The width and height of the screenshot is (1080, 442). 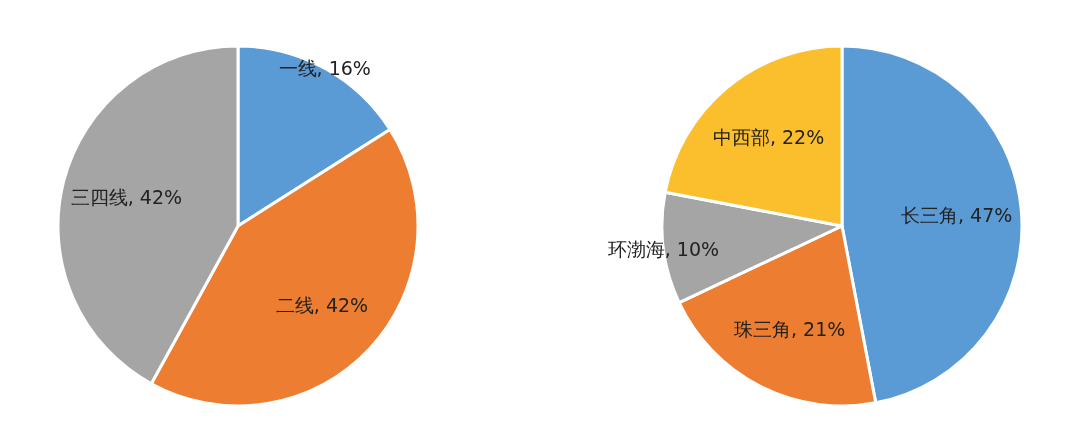 What do you see at coordinates (790, 328) in the screenshot?
I see `slice-label: 珠三角, 21%` at bounding box center [790, 328].